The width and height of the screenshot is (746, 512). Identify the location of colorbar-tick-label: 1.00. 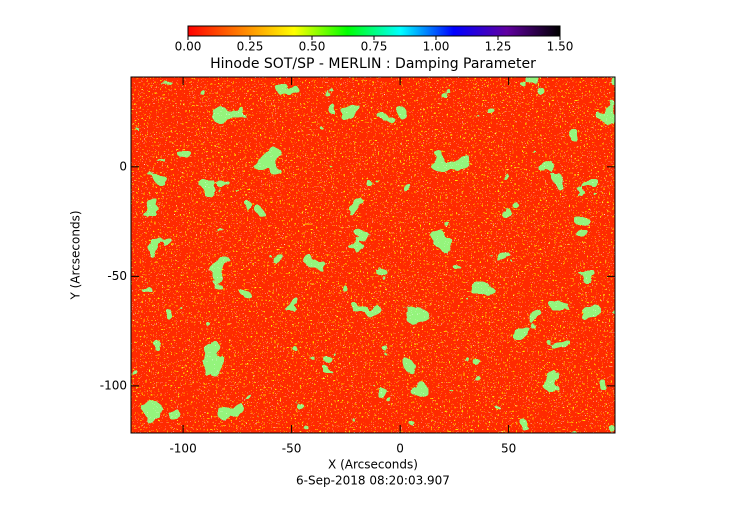
(436, 47).